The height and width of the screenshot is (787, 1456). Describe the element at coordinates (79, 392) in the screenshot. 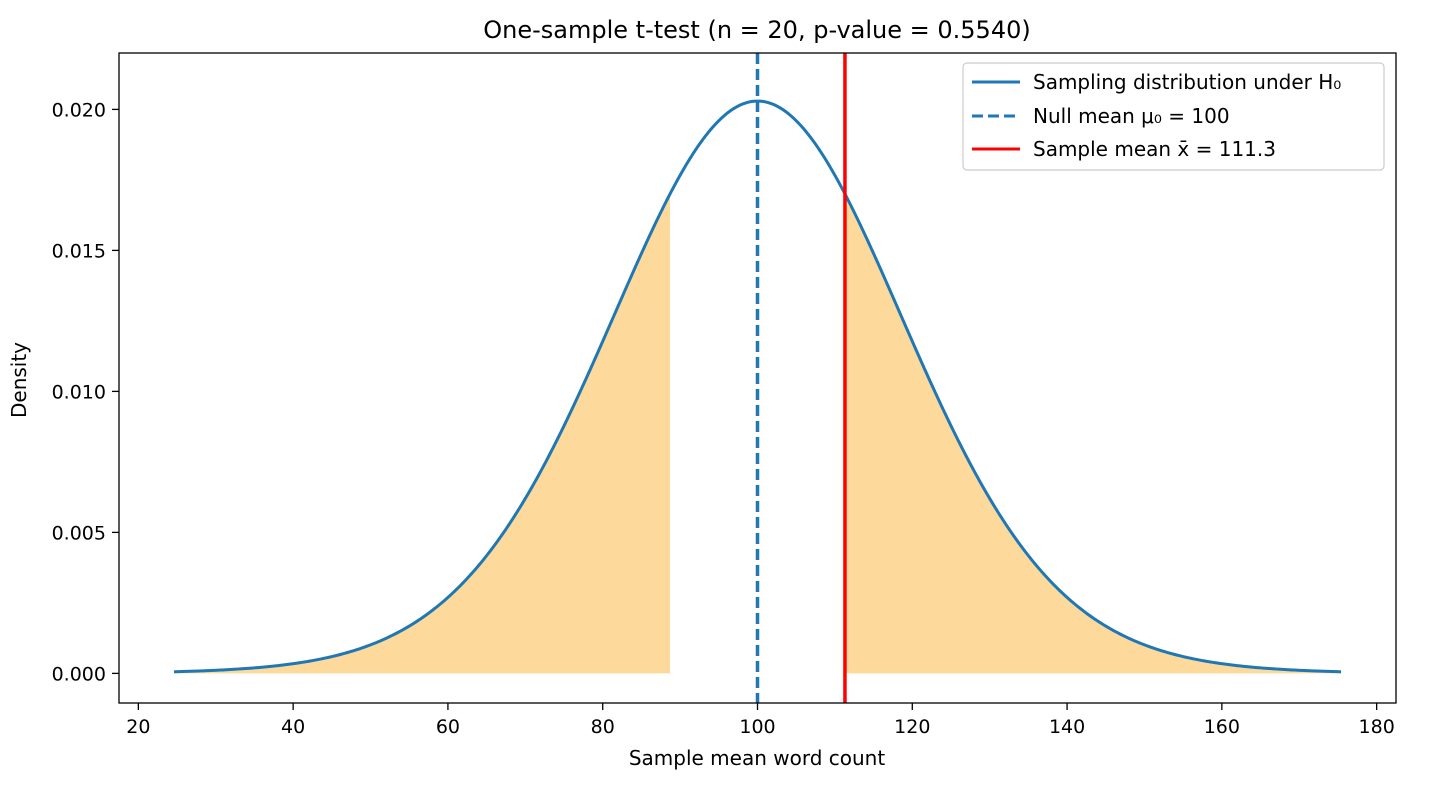

I see `y-tick-label: 0.010` at that location.